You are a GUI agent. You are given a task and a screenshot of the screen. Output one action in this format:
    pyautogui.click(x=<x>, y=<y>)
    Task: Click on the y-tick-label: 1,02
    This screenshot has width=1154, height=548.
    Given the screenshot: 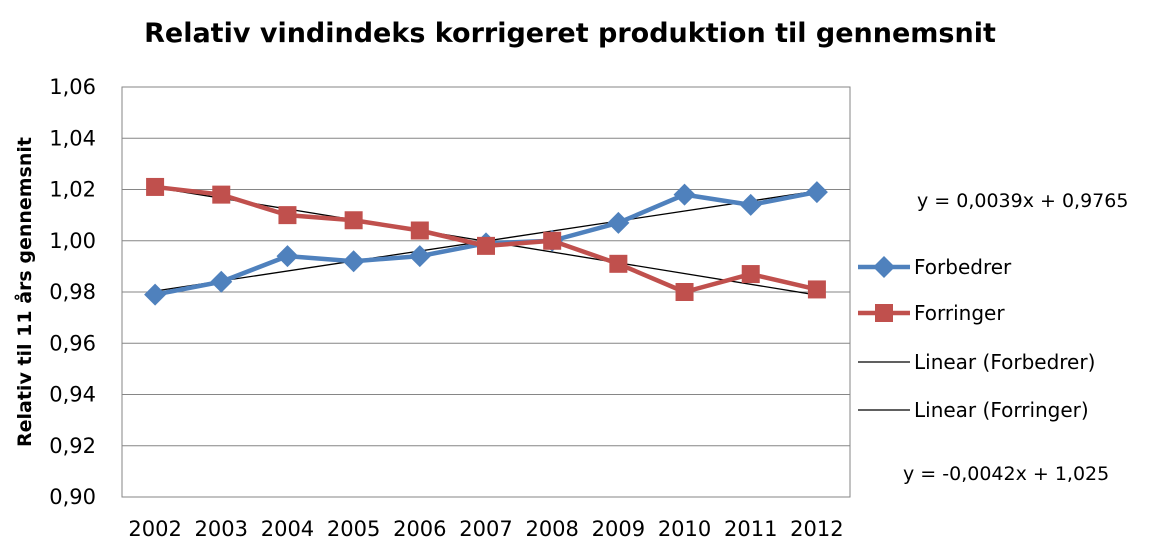 What is the action you would take?
    pyautogui.click(x=72, y=190)
    